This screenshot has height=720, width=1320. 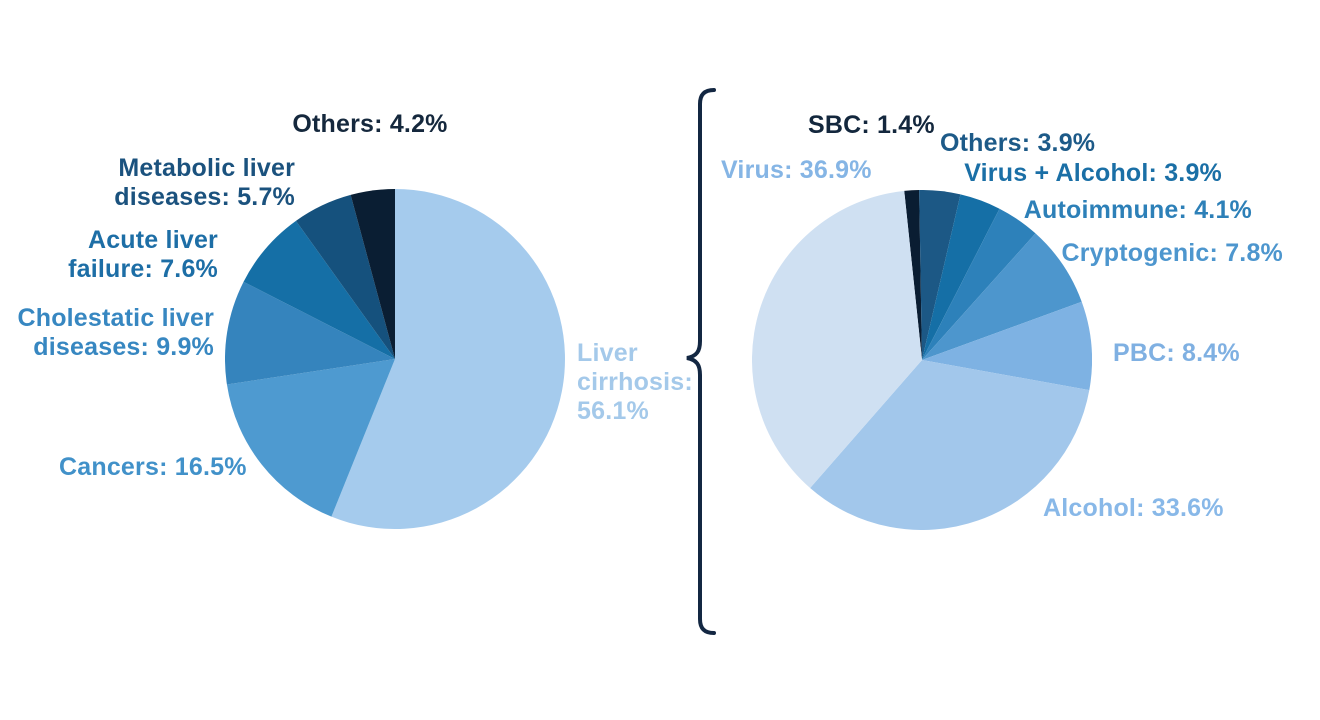 What do you see at coordinates (796, 170) in the screenshot?
I see `label-virus: Virus: 36.9%` at bounding box center [796, 170].